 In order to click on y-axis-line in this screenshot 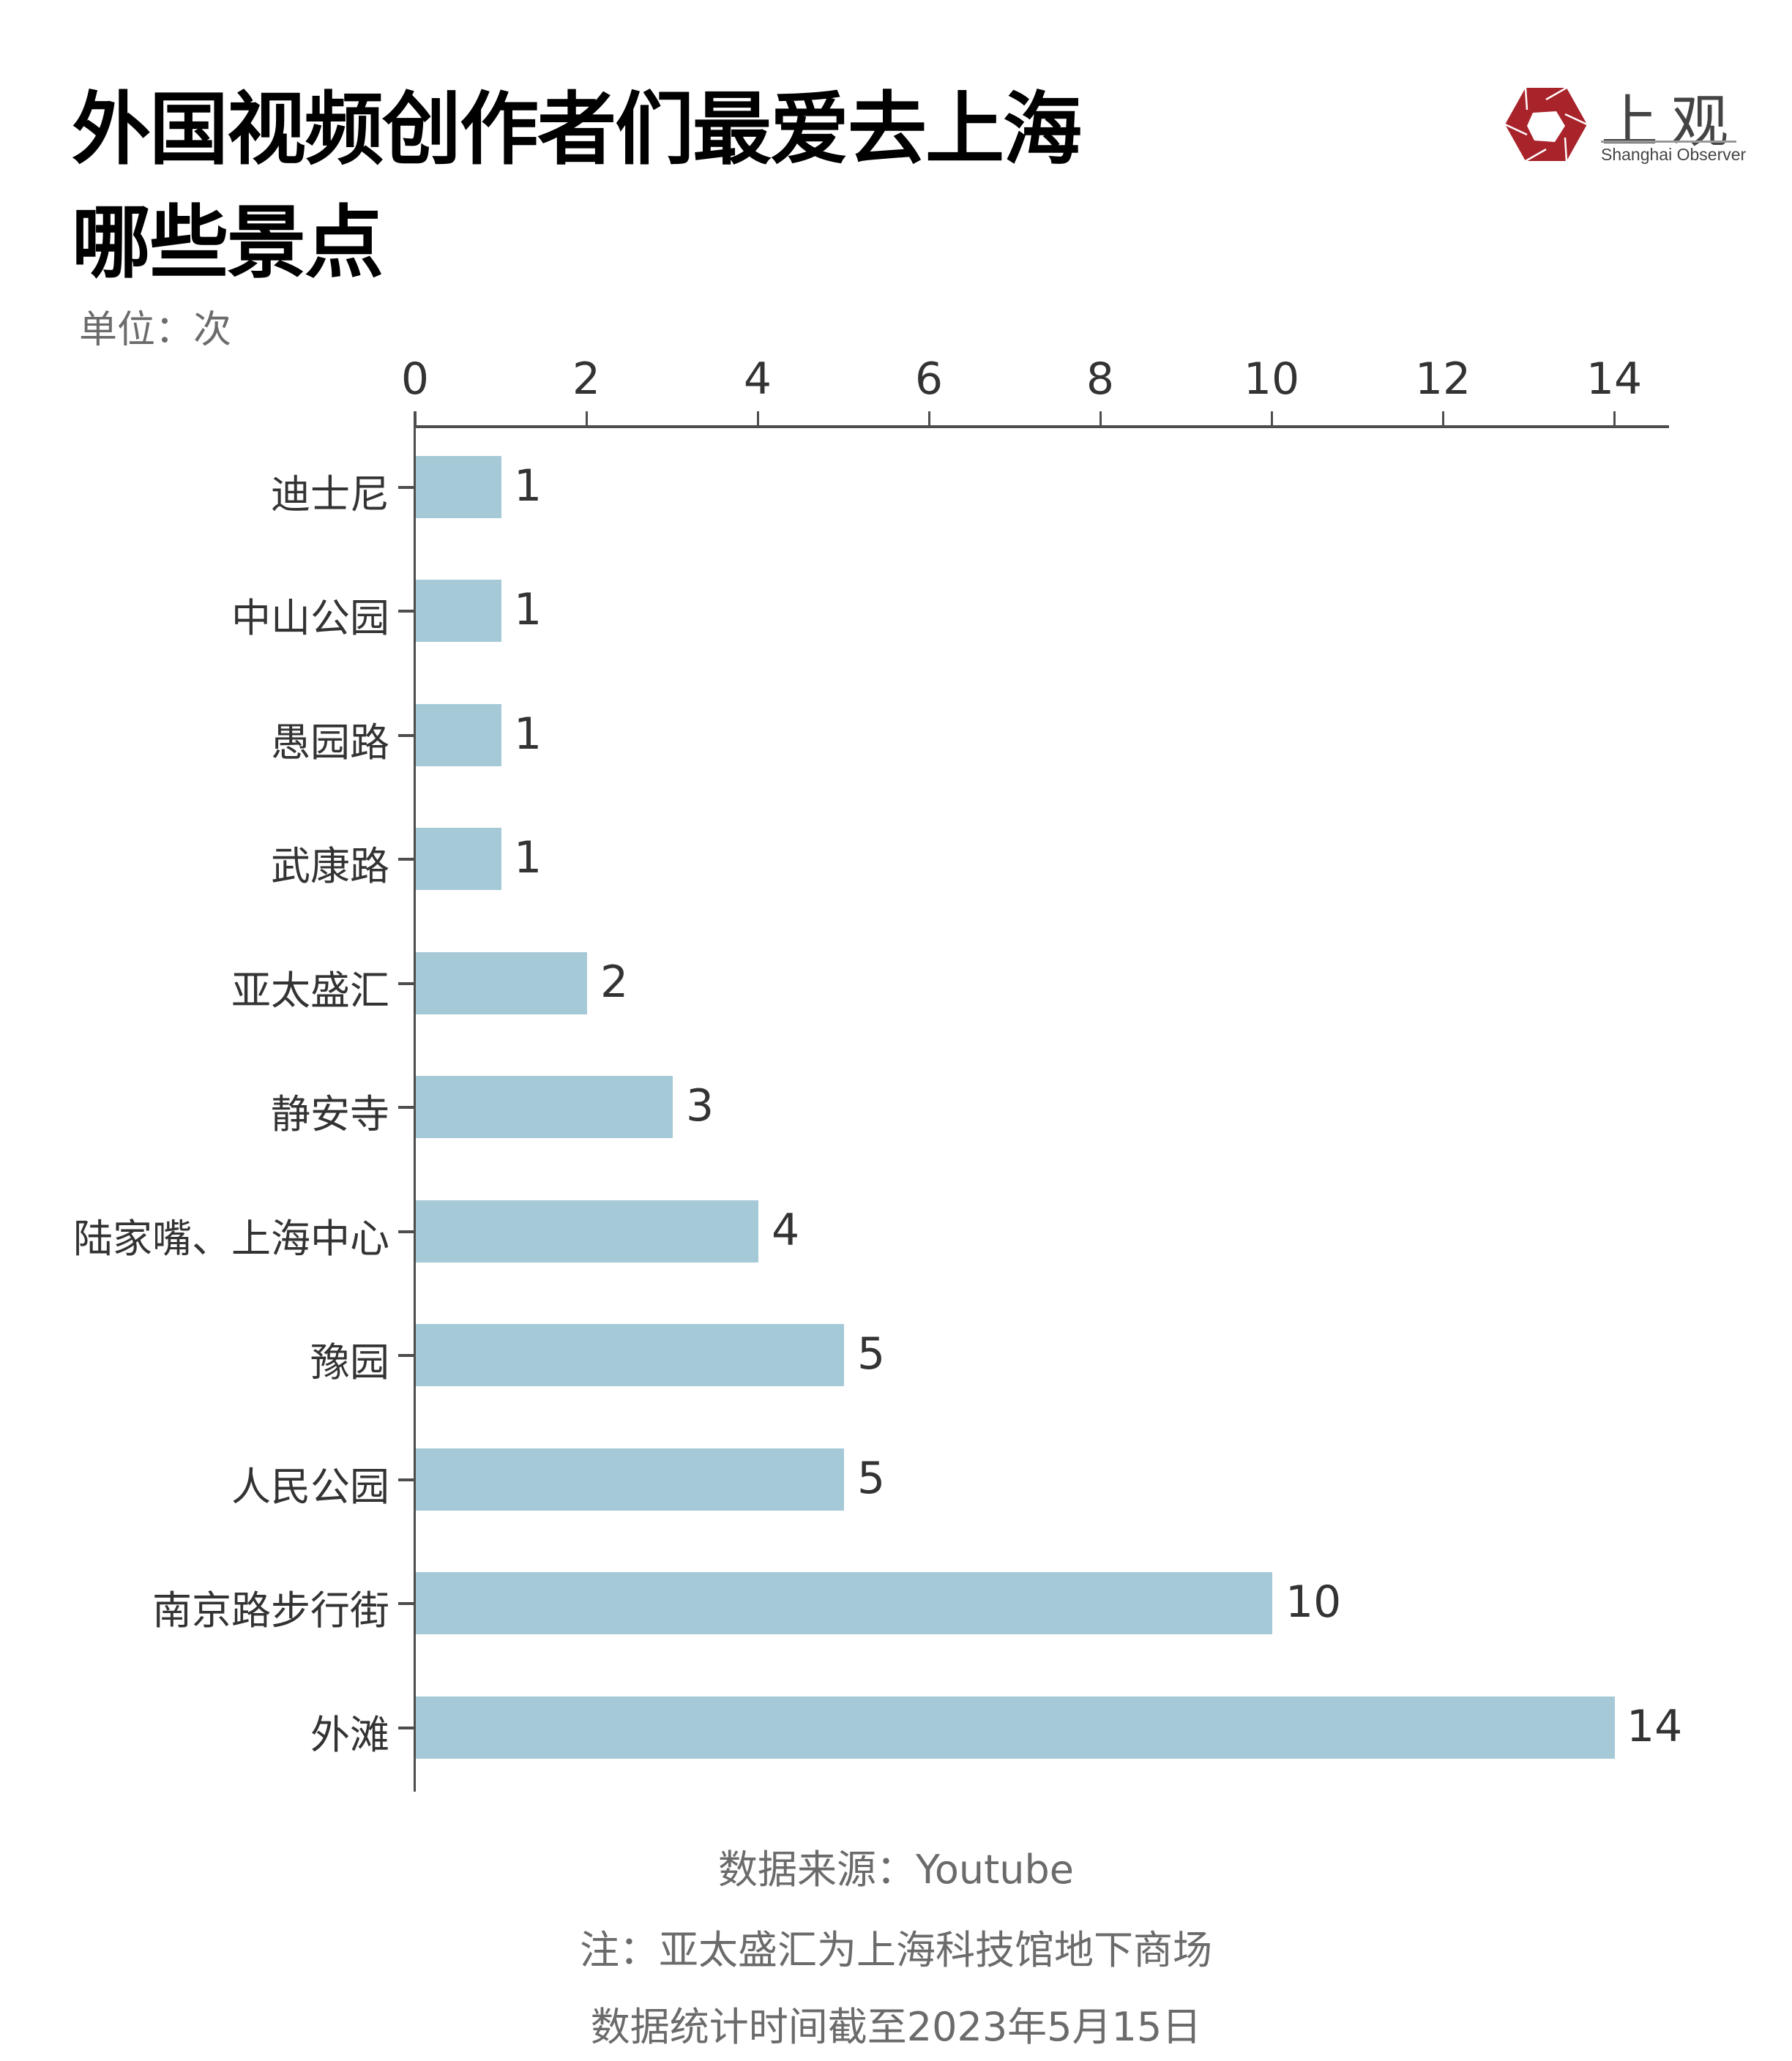, I will do `click(415, 1102)`.